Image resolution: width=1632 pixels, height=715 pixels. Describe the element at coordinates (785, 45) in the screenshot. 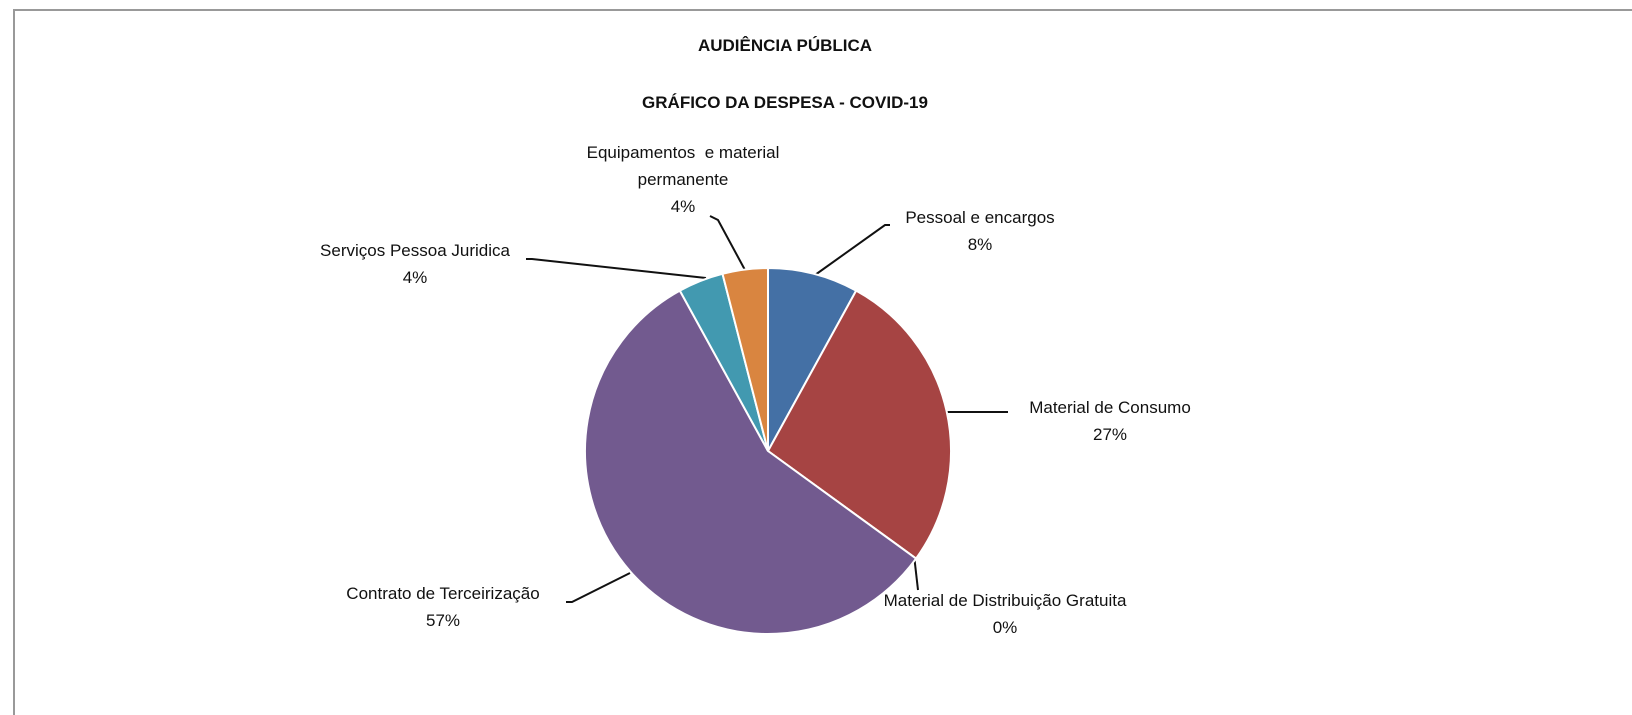

I see `chart-title: AUDIÊNCIA PÚBLICA` at that location.